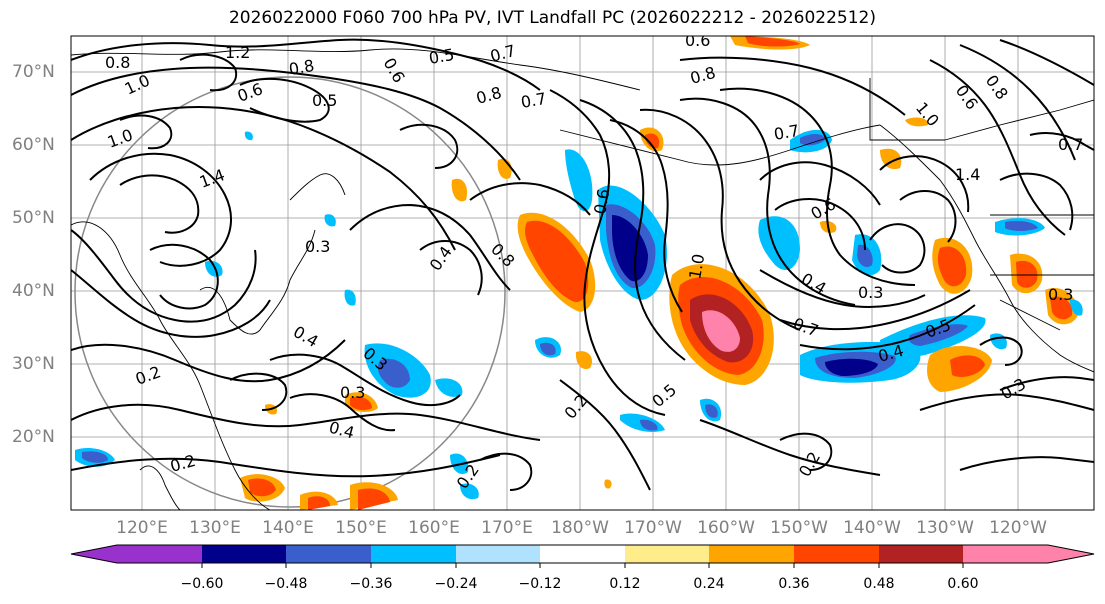  What do you see at coordinates (215, 528) in the screenshot?
I see `lon-label: 130°E` at bounding box center [215, 528].